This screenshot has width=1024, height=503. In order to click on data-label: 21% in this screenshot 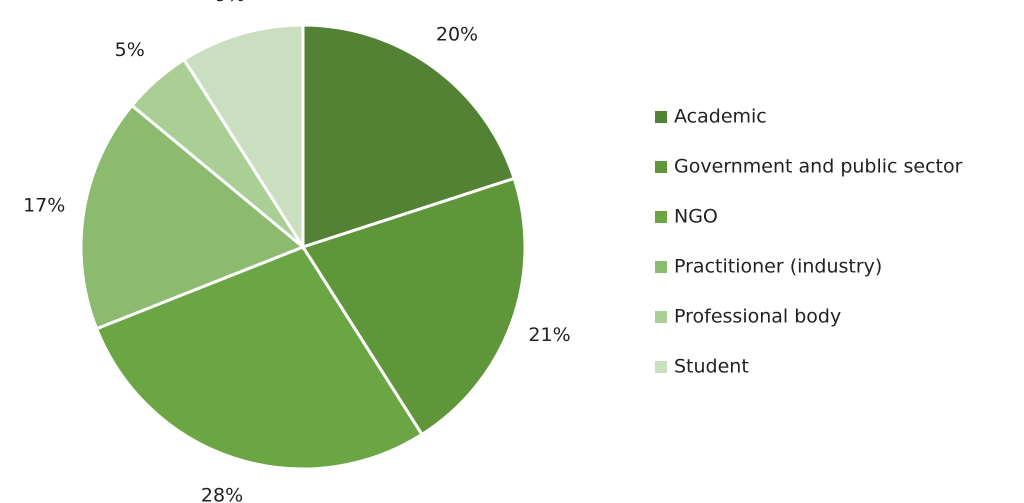, I will do `click(549, 335)`.